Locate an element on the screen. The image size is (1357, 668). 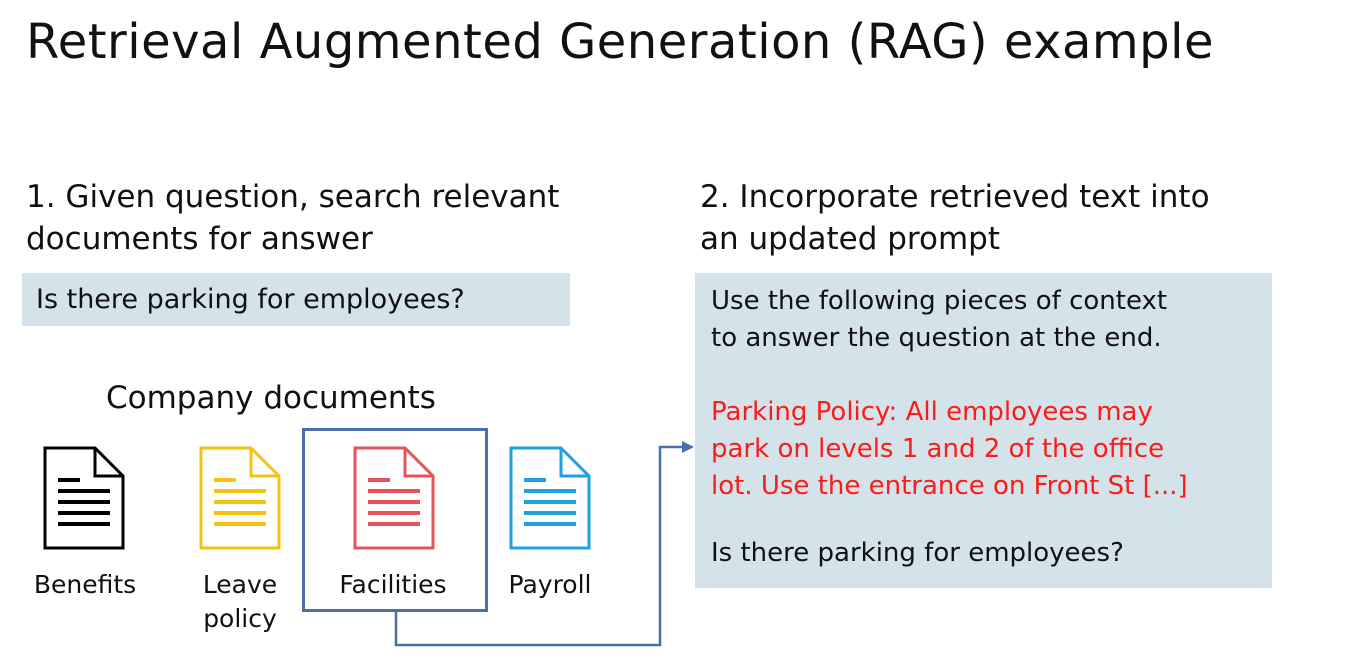
step1-heading-line2: documents for answer is located at coordinates (199, 239).